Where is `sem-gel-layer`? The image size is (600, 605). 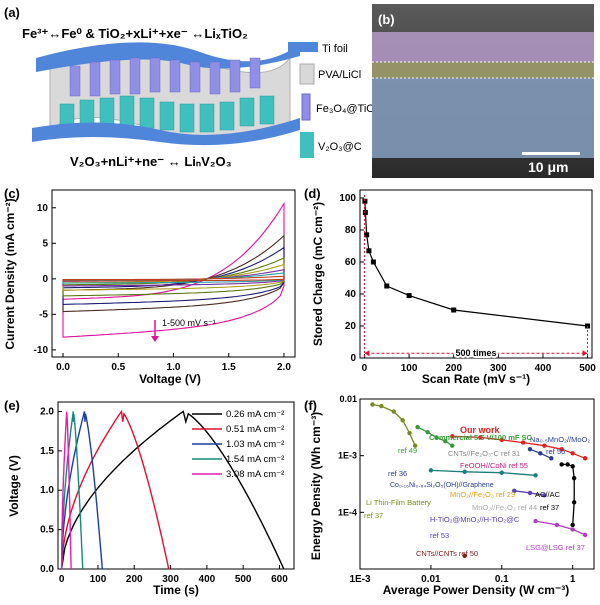
sem-gel-layer is located at coordinates (483, 70).